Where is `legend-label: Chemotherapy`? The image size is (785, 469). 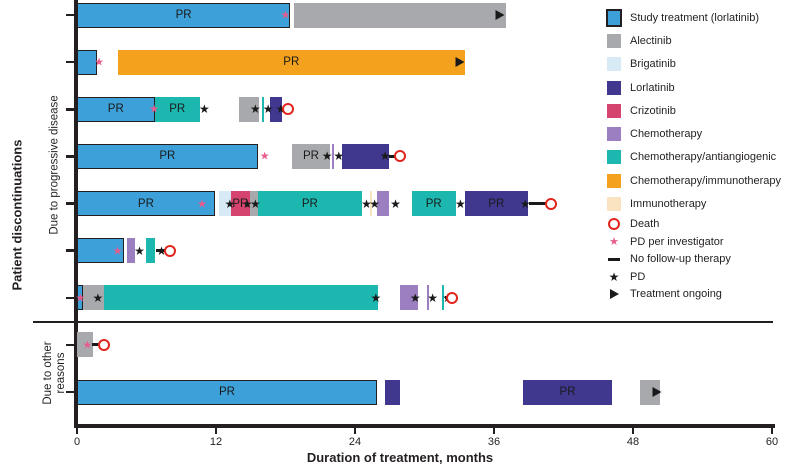
legend-label: Chemotherapy is located at coordinates (666, 134).